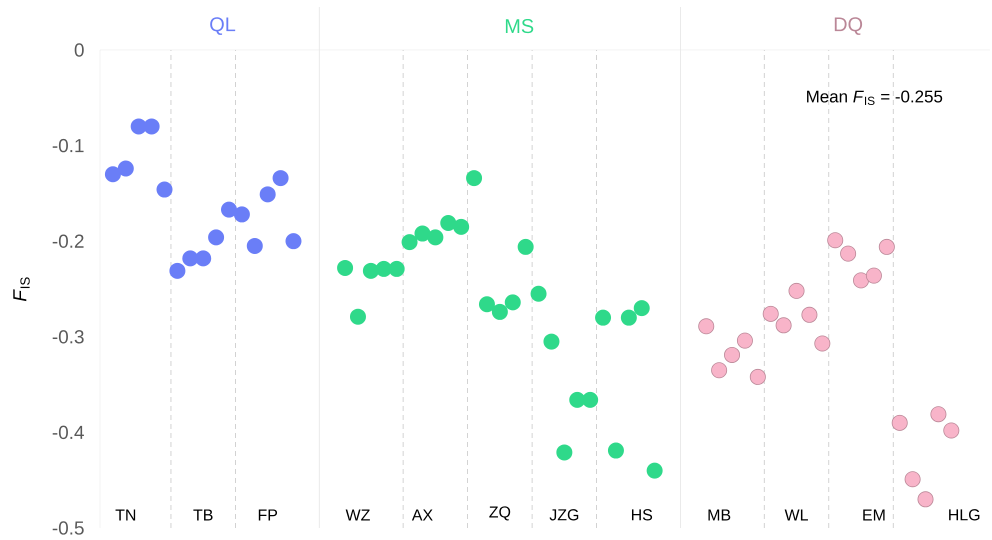  Describe the element at coordinates (848, 26) in the screenshot. I see `text: DQ` at that location.